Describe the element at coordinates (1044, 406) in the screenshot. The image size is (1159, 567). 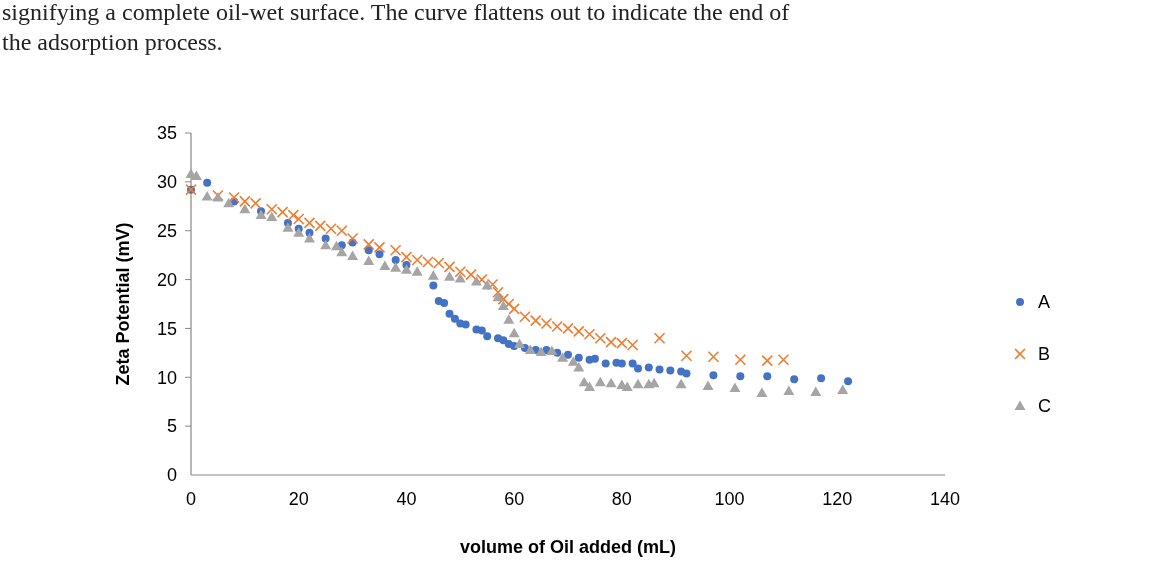
I see `legend-label: C` at that location.